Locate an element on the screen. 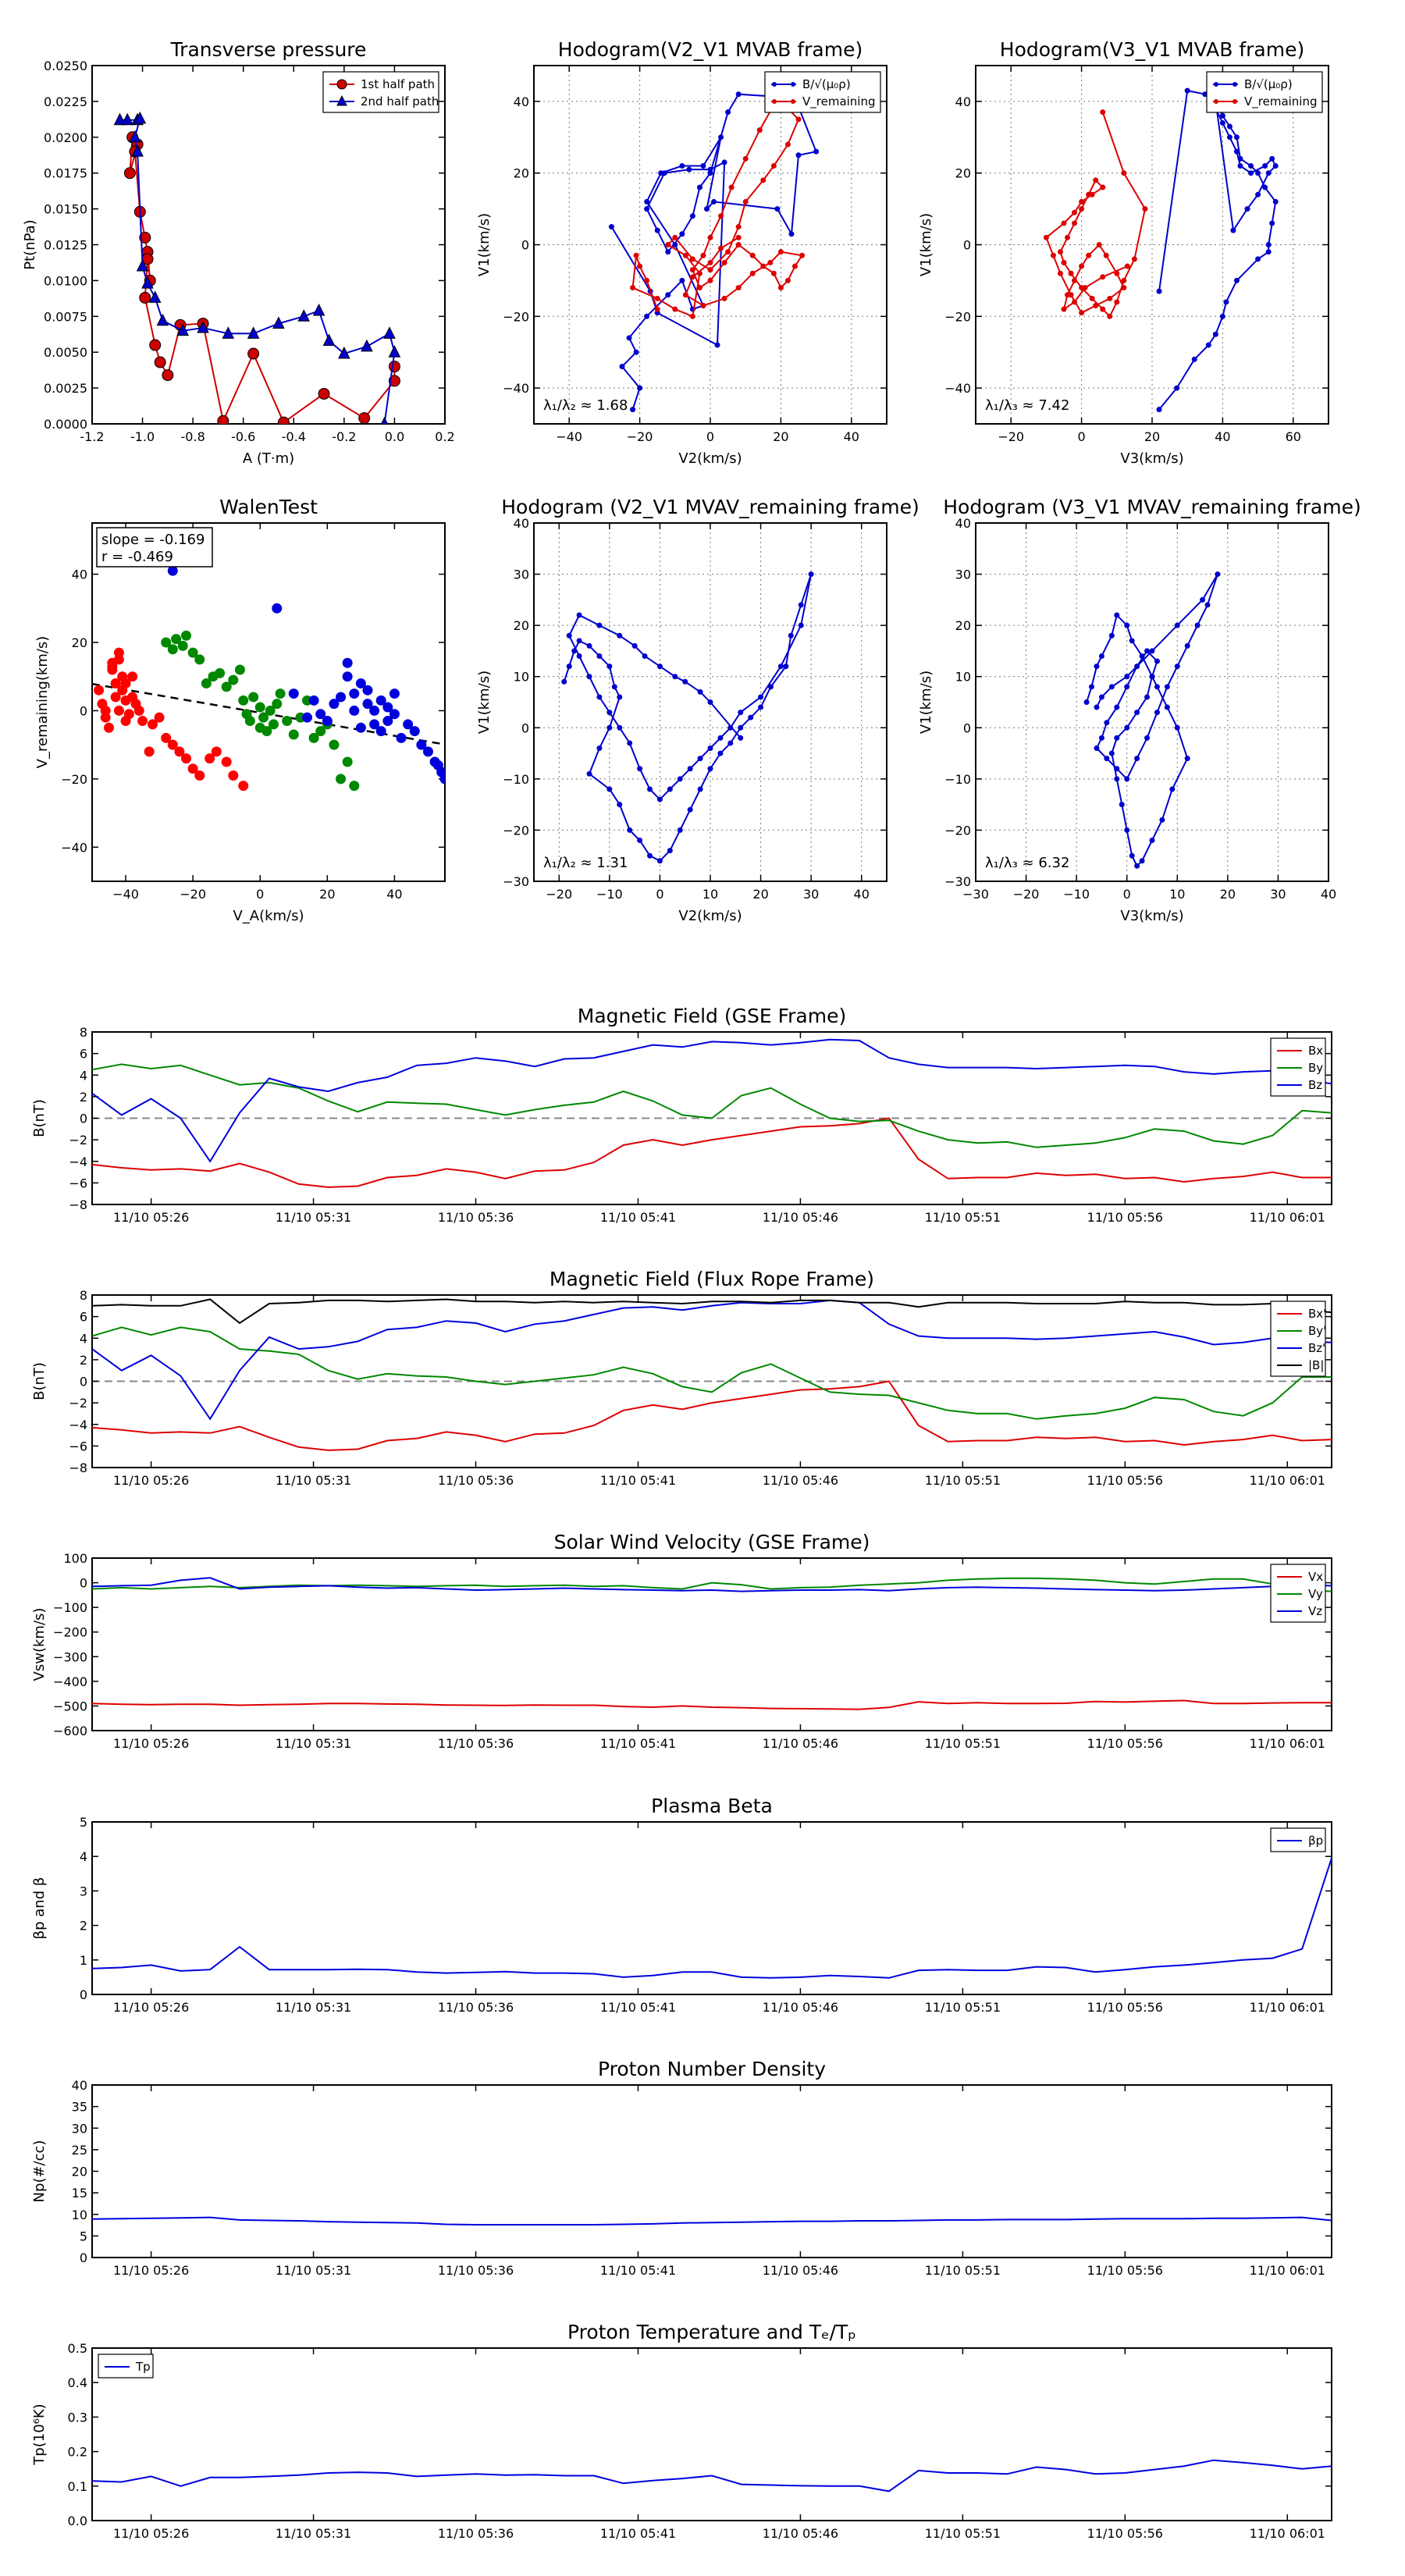 The height and width of the screenshot is (2576, 1405). y-tick-label: −10 is located at coordinates (516, 779).